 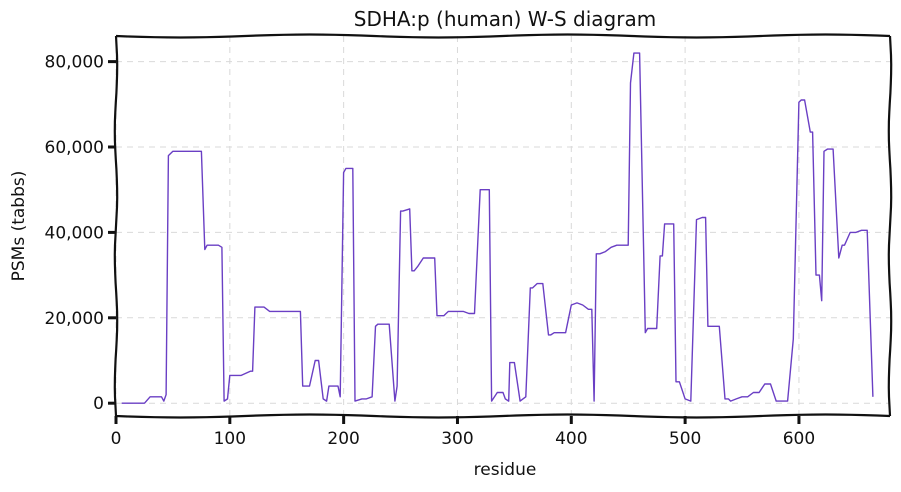 What do you see at coordinates (685, 439) in the screenshot?
I see `x-tick-label: 500` at bounding box center [685, 439].